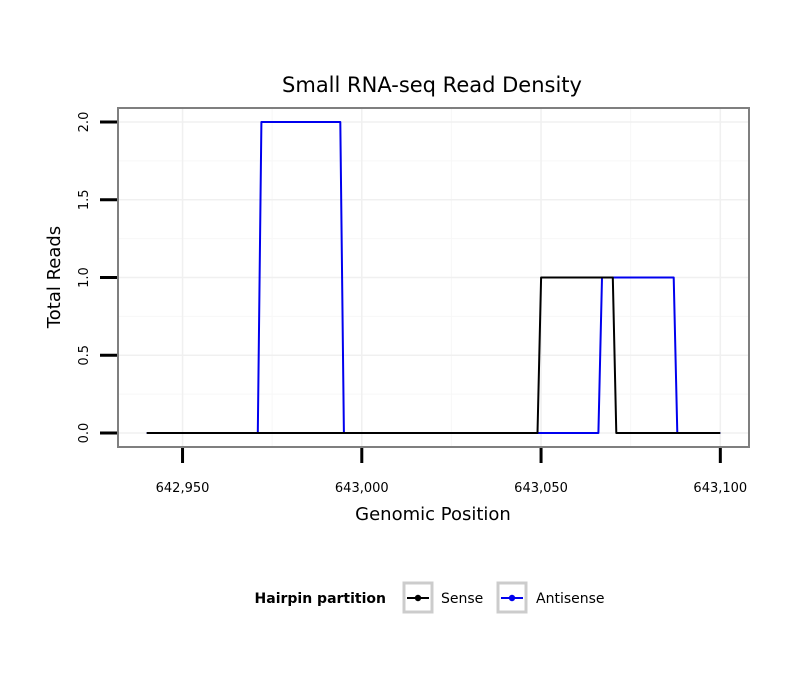  Describe the element at coordinates (570, 599) in the screenshot. I see `legend-label-antisense: Antisense` at that location.